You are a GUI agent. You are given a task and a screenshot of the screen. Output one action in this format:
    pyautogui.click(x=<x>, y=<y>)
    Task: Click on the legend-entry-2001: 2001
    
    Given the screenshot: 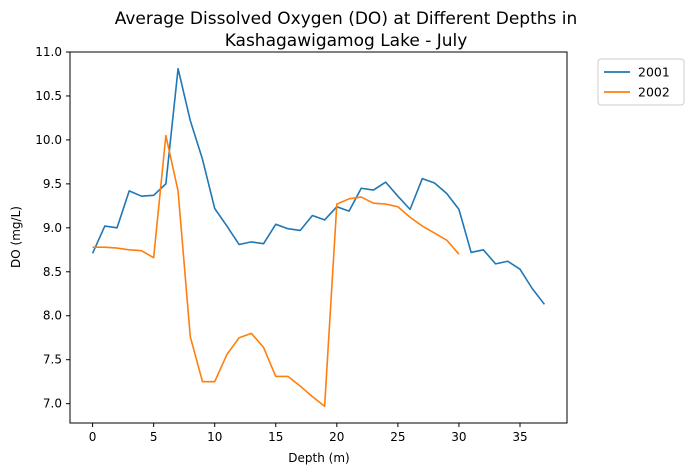 What is the action you would take?
    pyautogui.click(x=654, y=72)
    